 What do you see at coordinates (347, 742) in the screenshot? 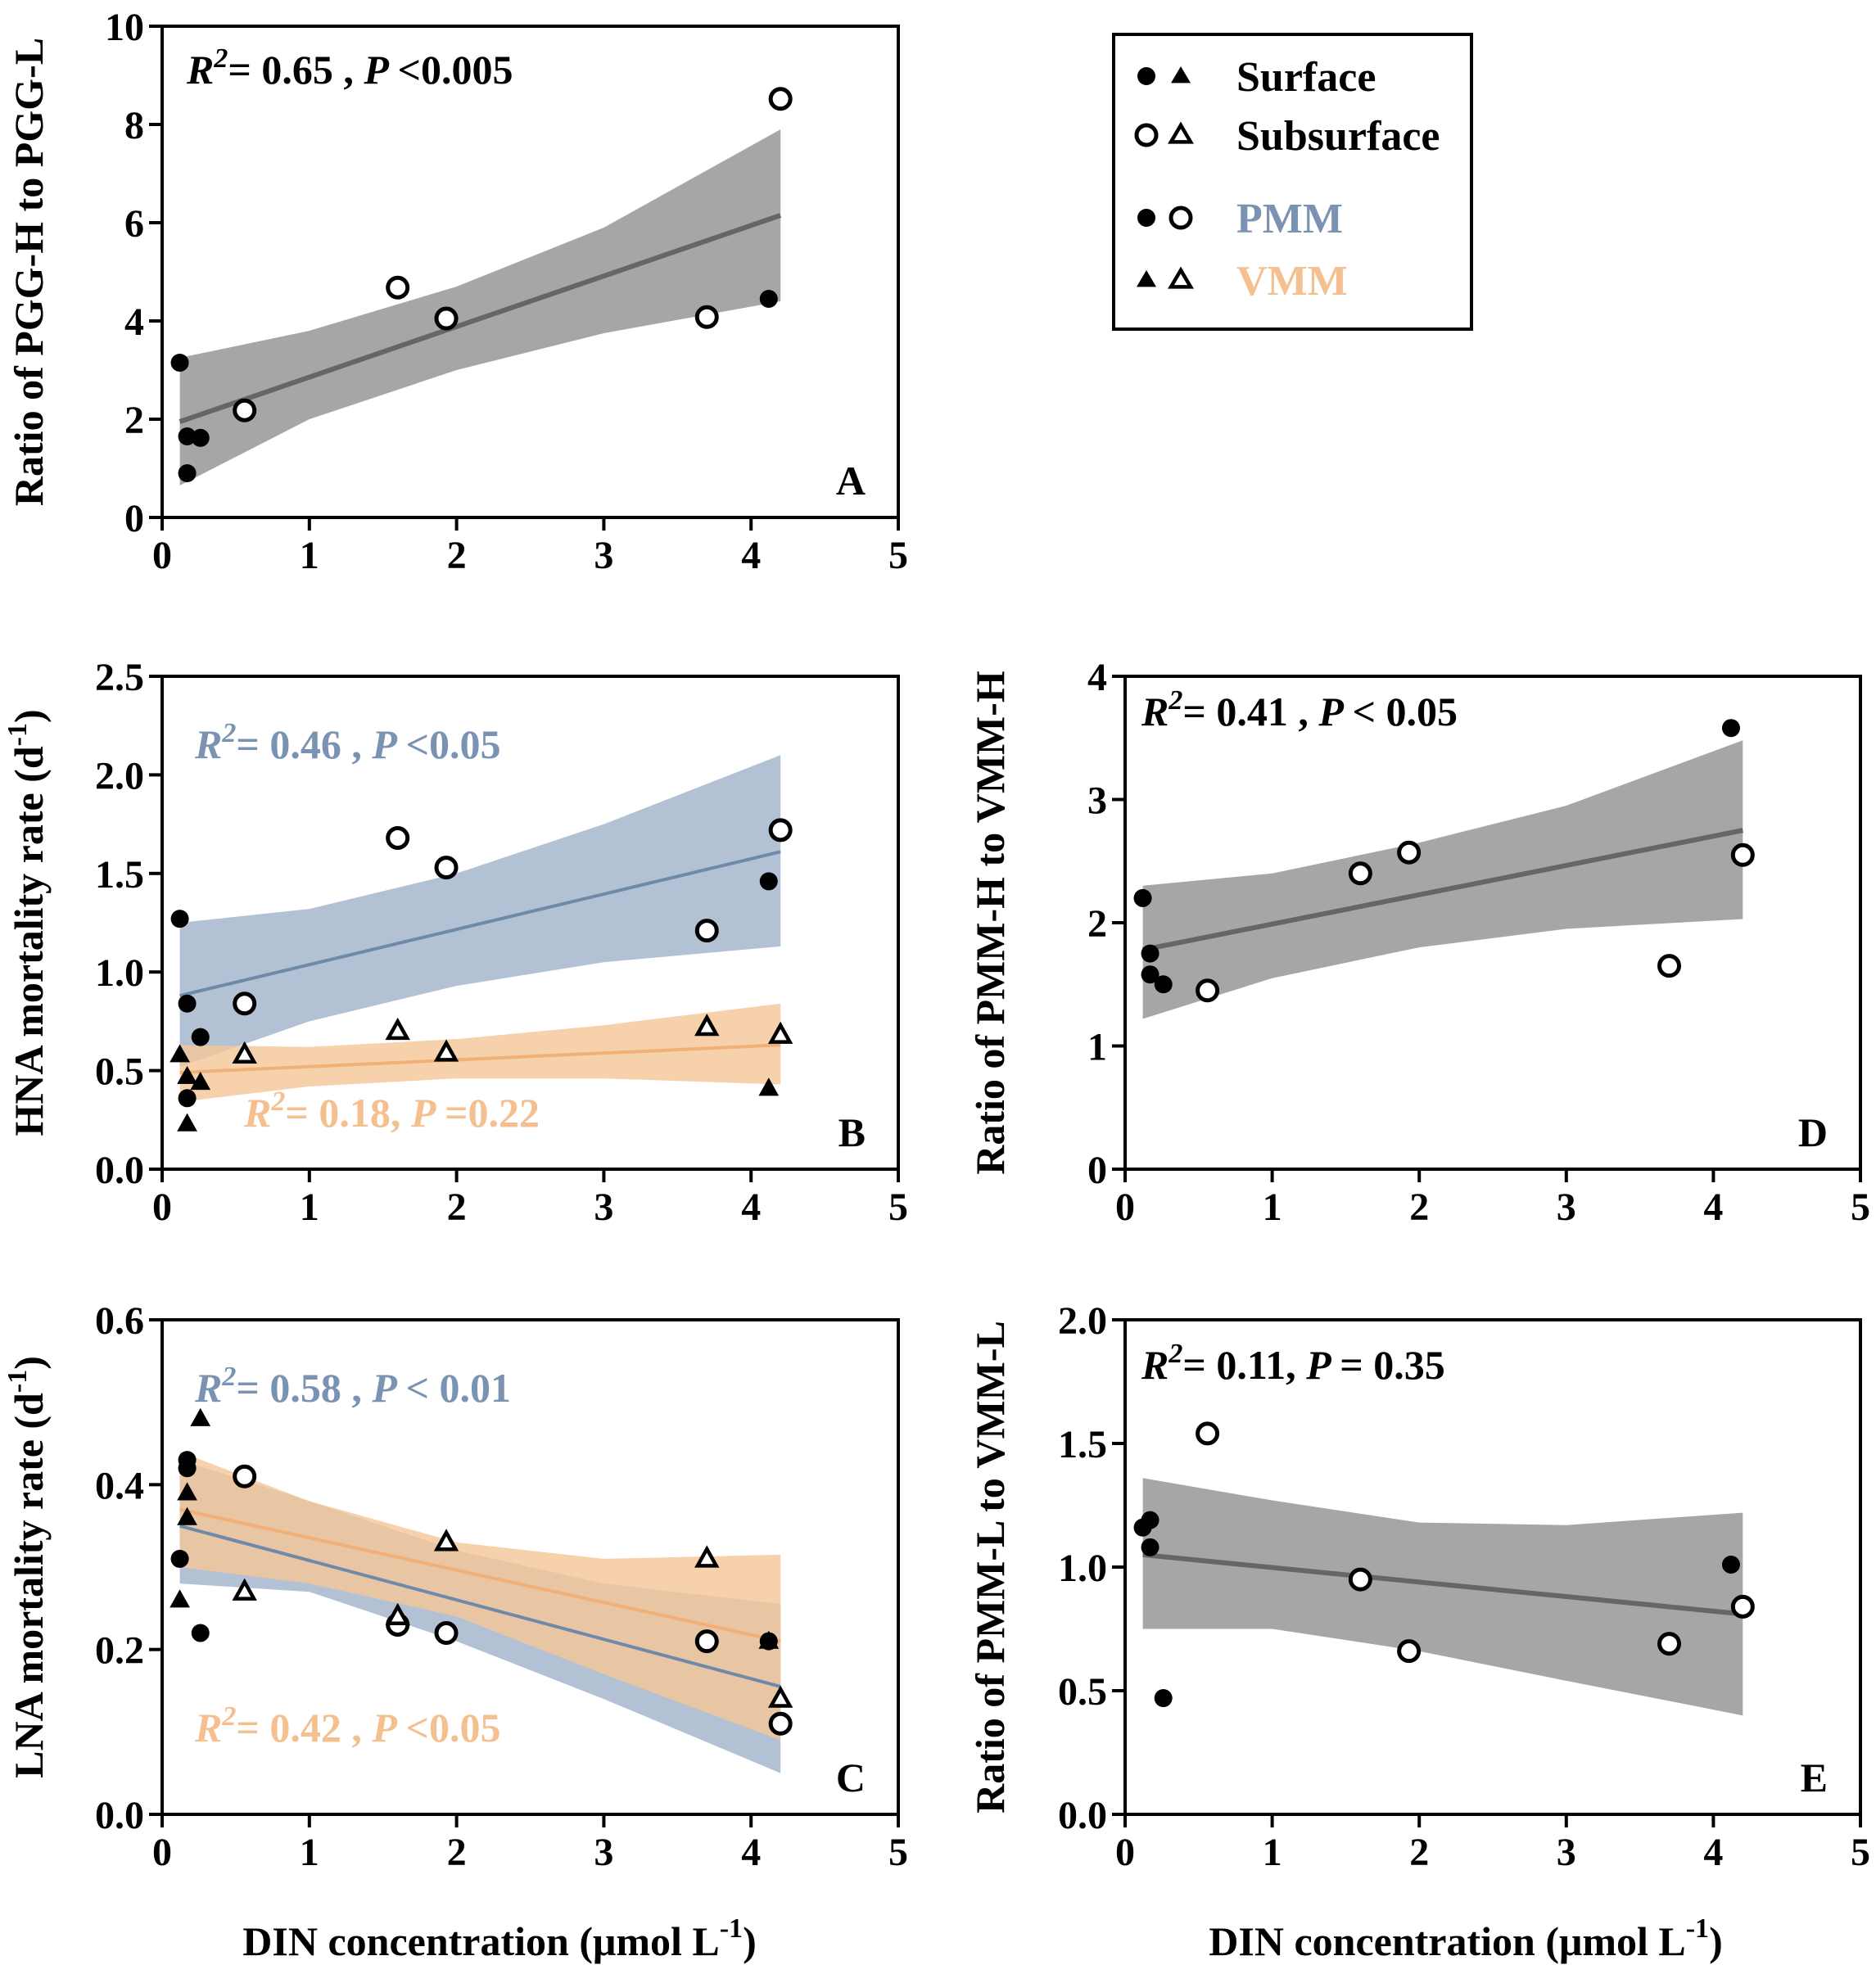
I see `stat-annotation: R2= 0.46 , P <0.05` at bounding box center [347, 742].